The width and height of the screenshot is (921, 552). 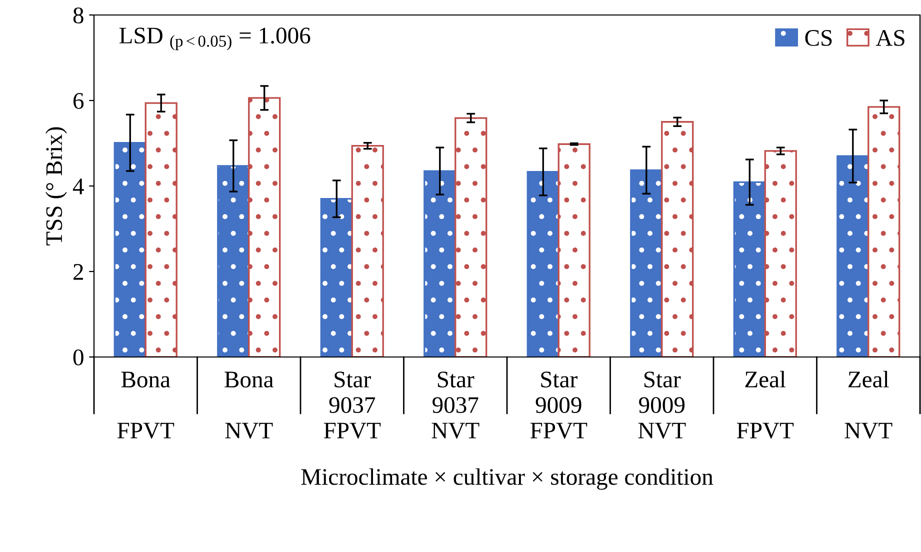 What do you see at coordinates (145, 405) in the screenshot?
I see `category-label: Bona FPVT` at bounding box center [145, 405].